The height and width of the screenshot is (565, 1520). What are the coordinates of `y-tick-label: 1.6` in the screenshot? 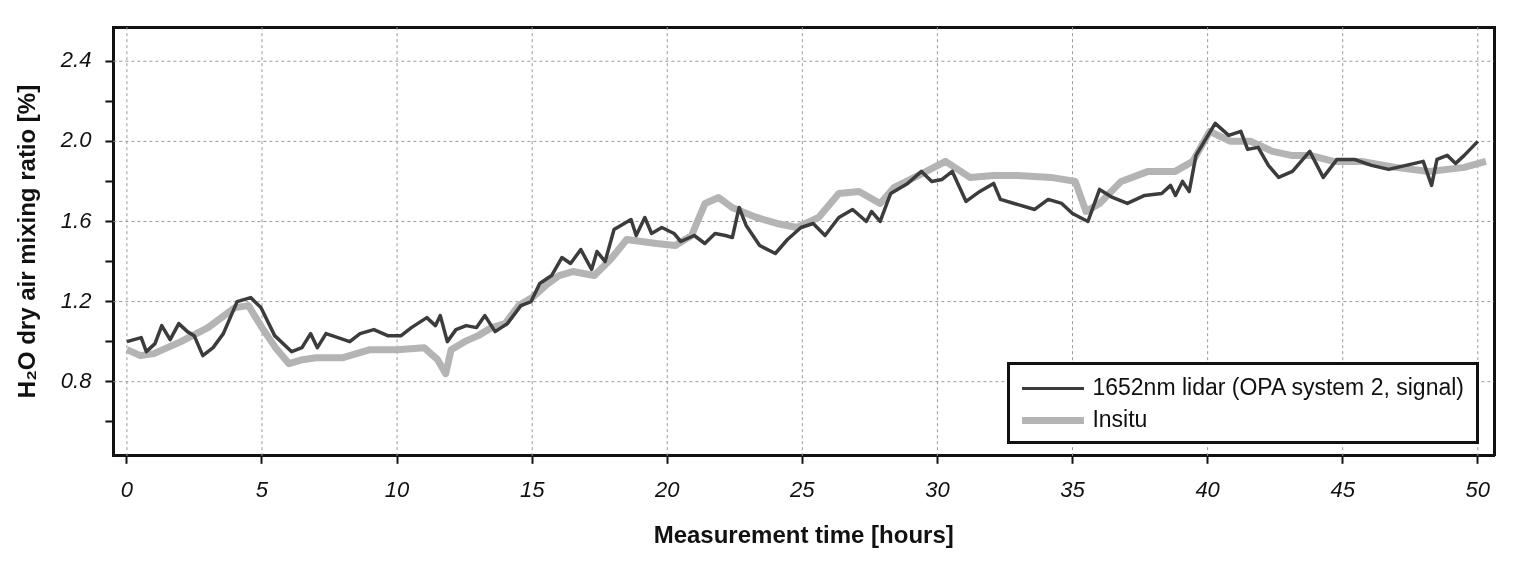 It's located at (76, 220).